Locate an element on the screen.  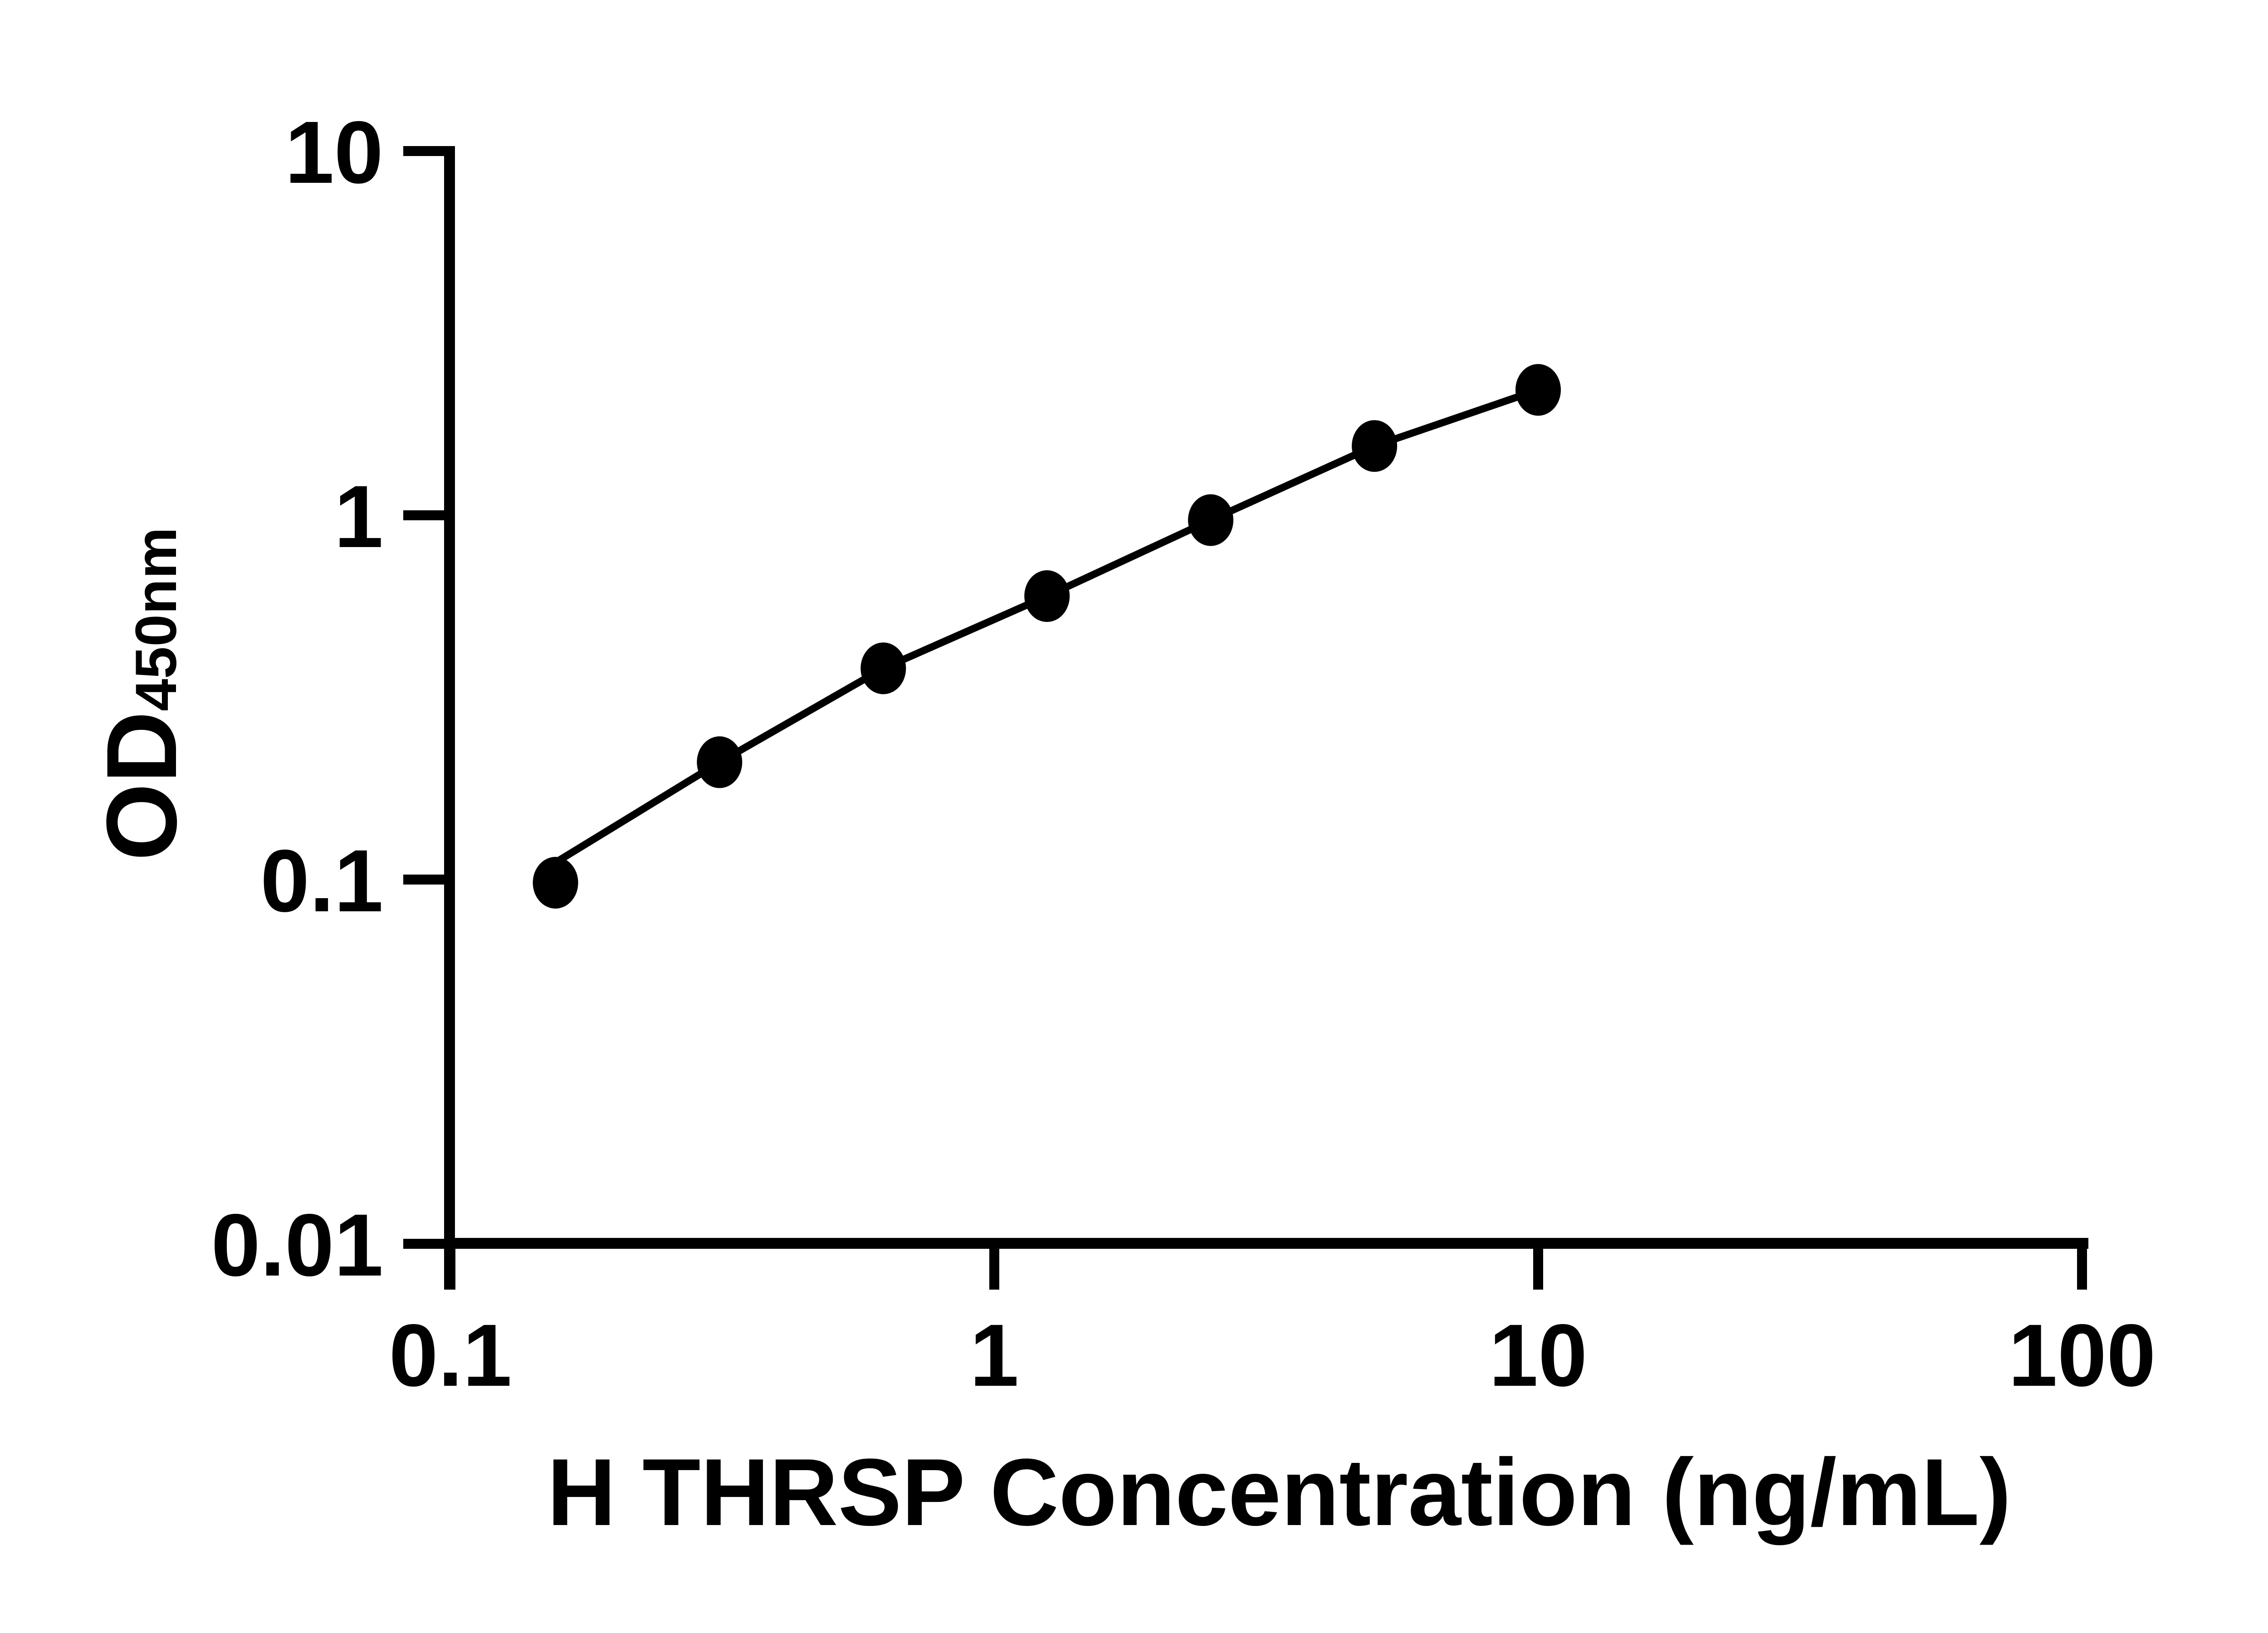
x-axis-tick-labels: 0.1 1 10 100 is located at coordinates (1273, 1355).